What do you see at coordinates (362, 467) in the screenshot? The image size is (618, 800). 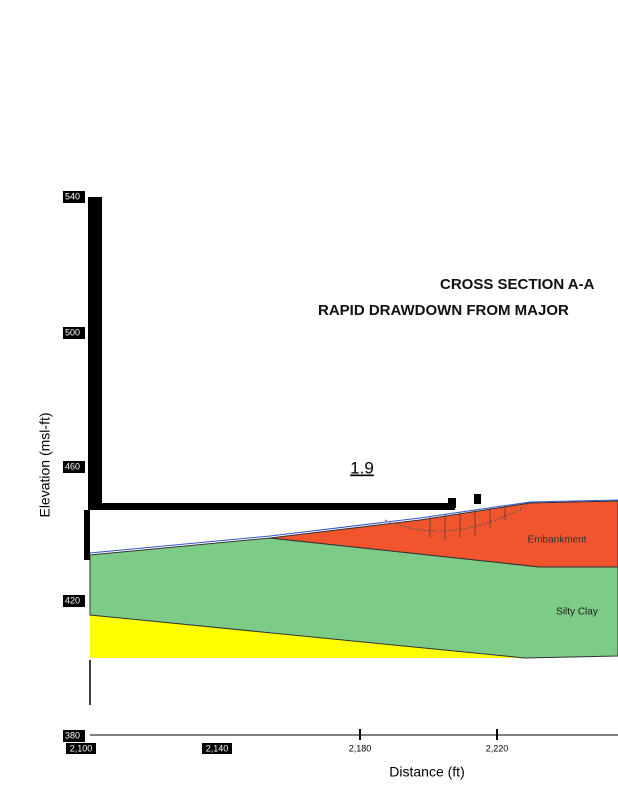 I see `factor-of-safety: 1.9` at bounding box center [362, 467].